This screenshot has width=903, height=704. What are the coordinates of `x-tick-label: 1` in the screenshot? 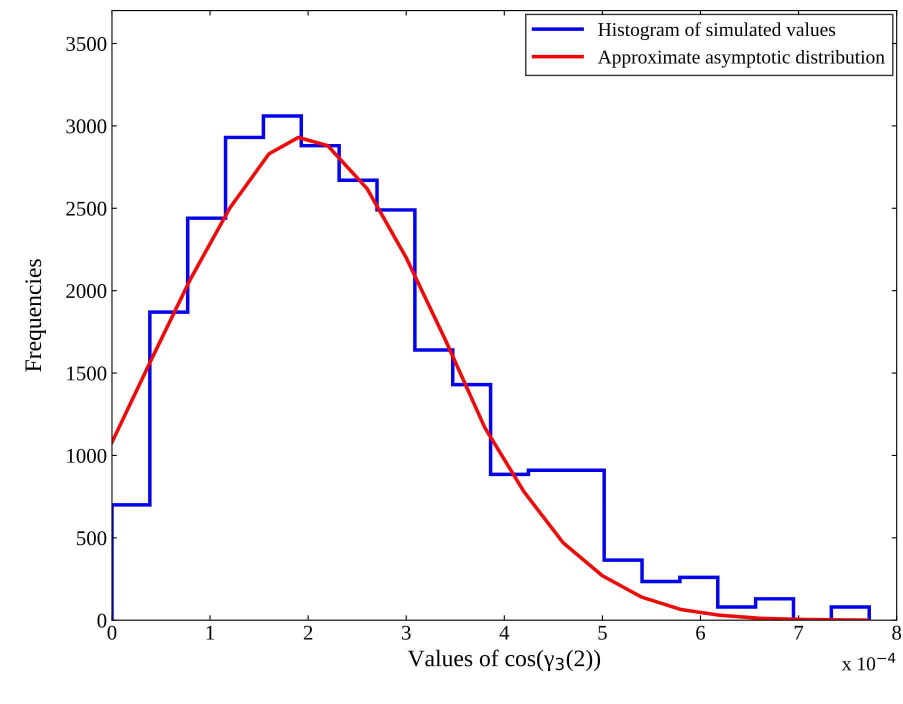 It's located at (210, 633).